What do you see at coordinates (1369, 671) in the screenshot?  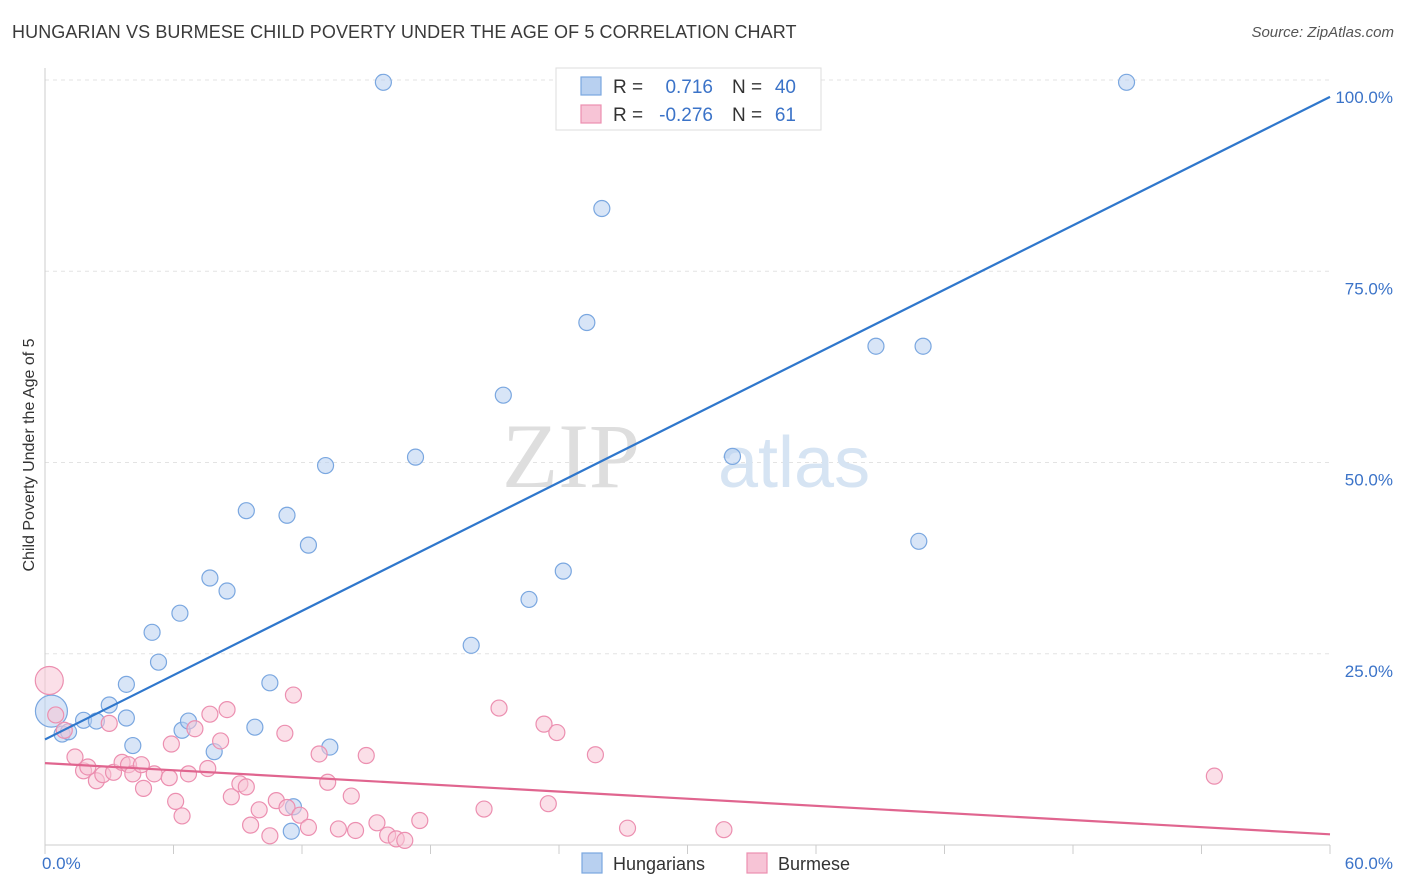 I see `y-tick-label: 25.0%` at bounding box center [1369, 671].